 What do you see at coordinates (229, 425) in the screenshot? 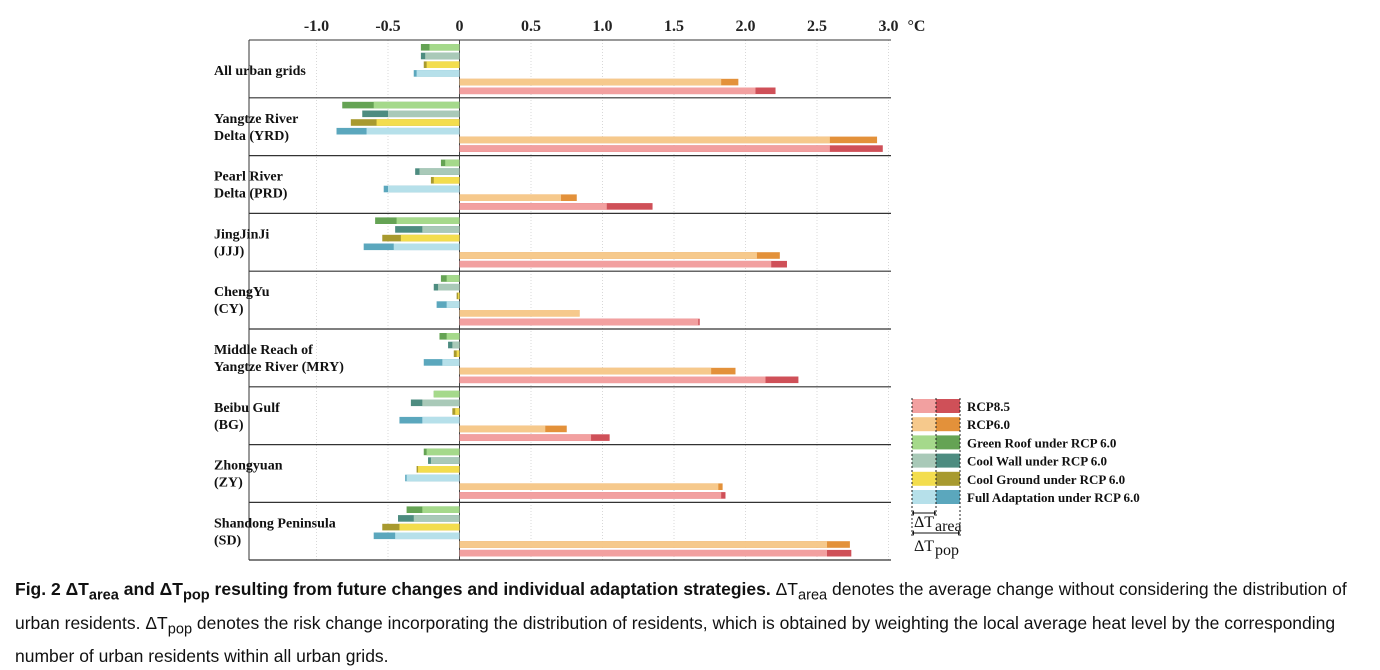
I see `region-label: (BG)` at bounding box center [229, 425].